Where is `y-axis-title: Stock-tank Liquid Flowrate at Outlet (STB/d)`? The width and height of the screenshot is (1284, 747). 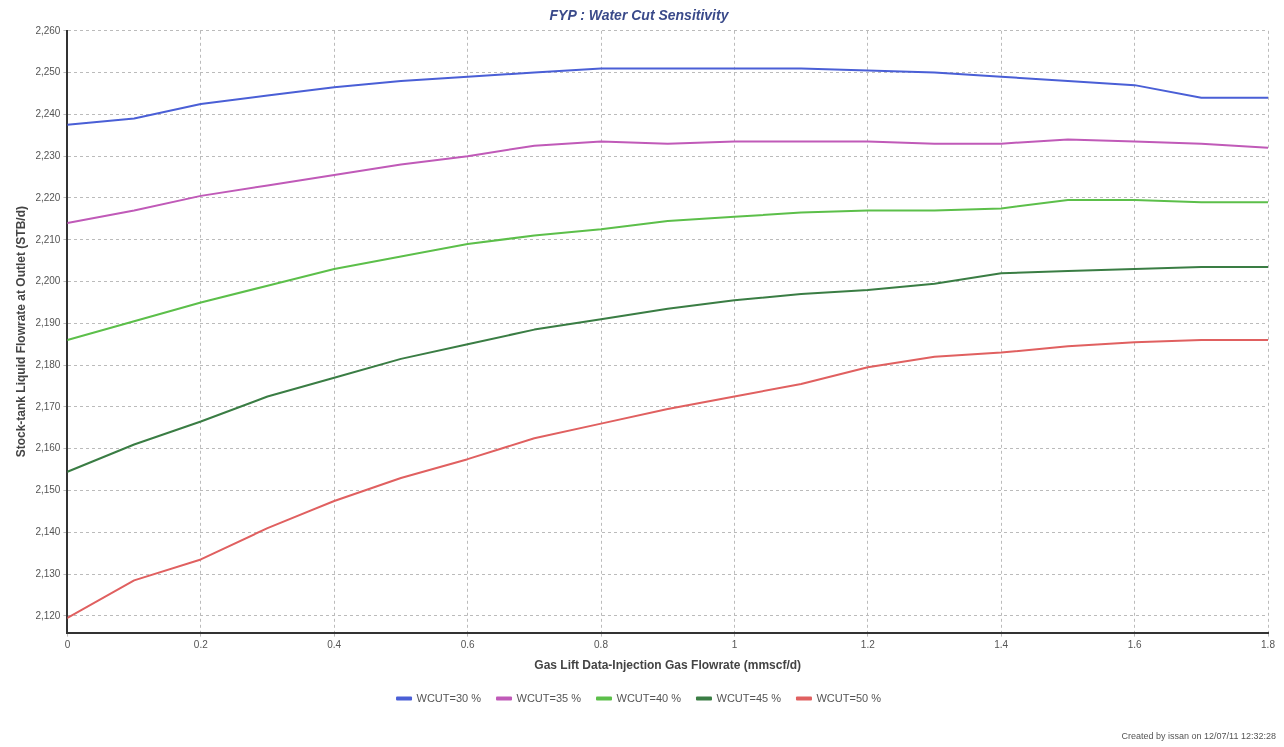
y-axis-title: Stock-tank Liquid Flowrate at Outlet (STB/d) is located at coordinates (20, 332).